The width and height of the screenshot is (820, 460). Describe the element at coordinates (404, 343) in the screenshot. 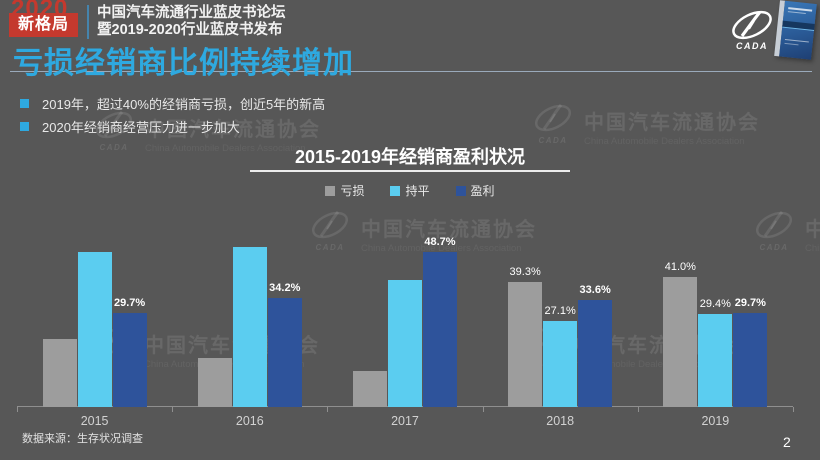

I see `bar-持平-2017` at that location.